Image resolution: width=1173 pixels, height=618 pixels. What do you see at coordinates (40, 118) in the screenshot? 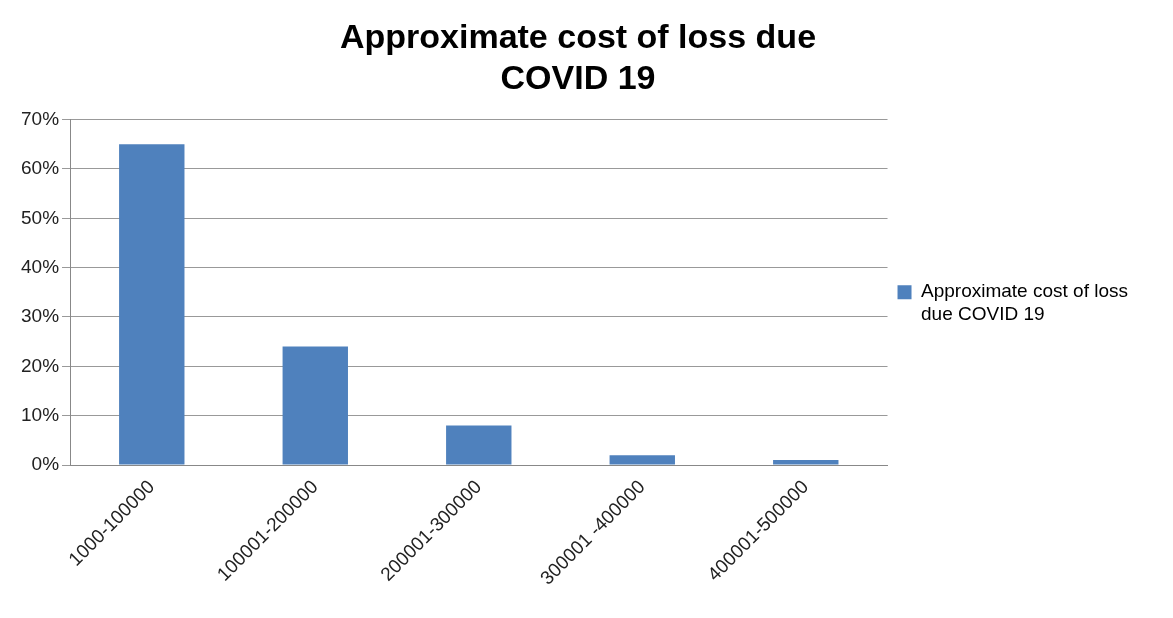
I see `y-tick-label: 70%` at bounding box center [40, 118].